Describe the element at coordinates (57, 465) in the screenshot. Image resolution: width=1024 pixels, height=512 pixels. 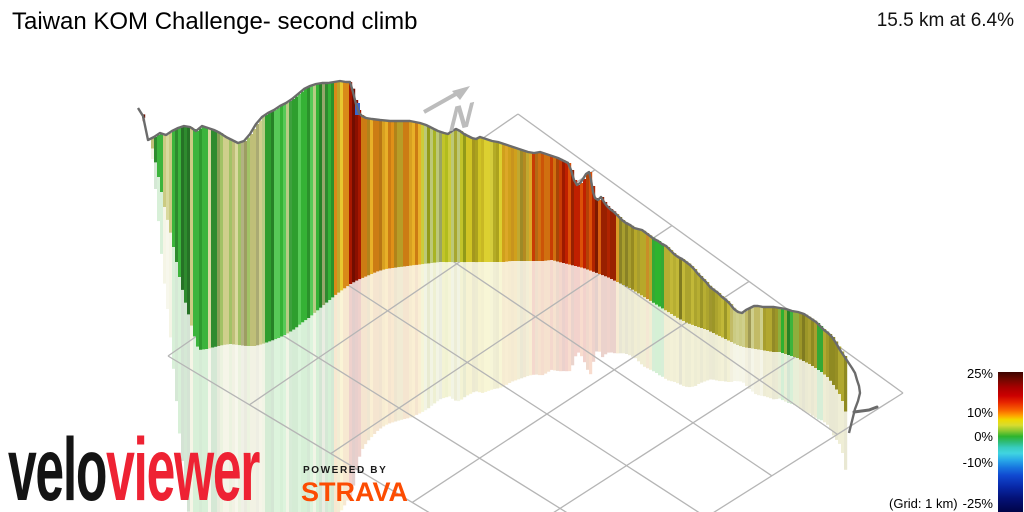
I see `logo-velo: velo` at that location.